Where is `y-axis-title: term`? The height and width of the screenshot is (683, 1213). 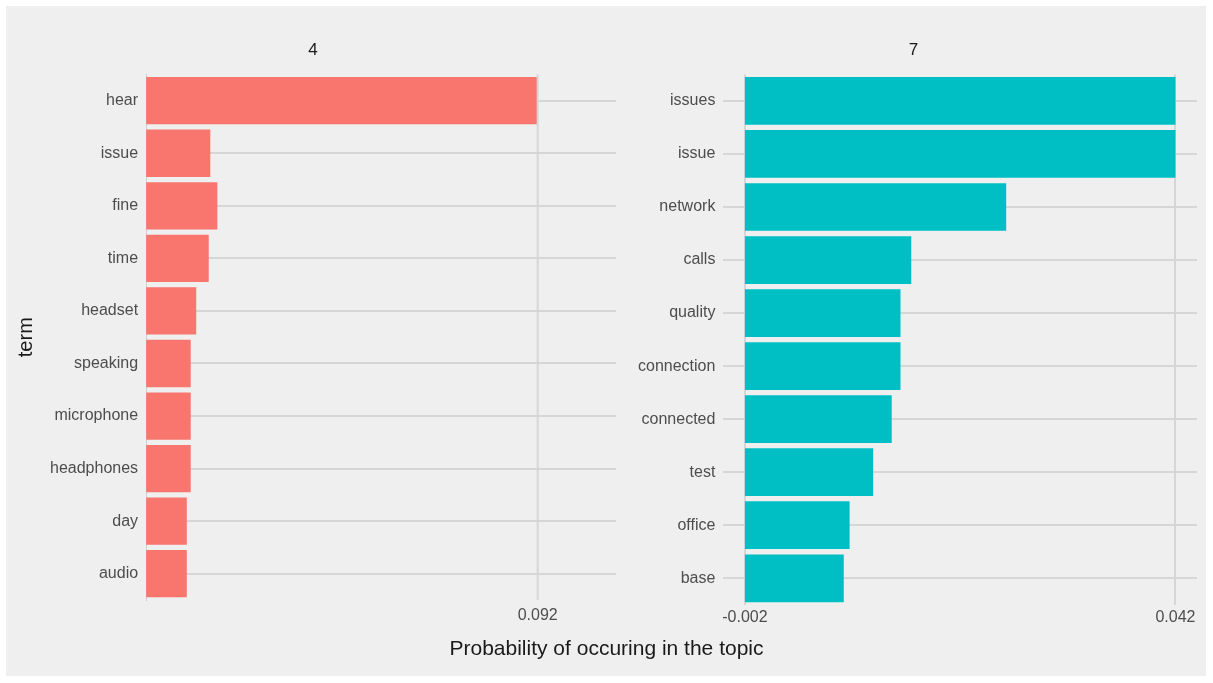 y-axis-title: term is located at coordinates (24, 337).